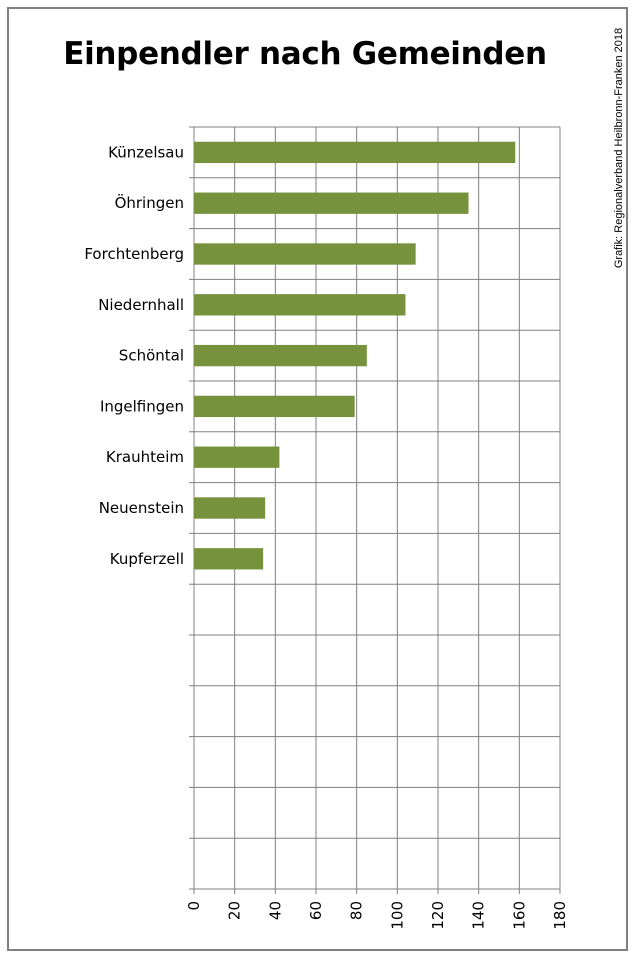 The width and height of the screenshot is (636, 958). What do you see at coordinates (146, 152) in the screenshot?
I see `category-label: Künzelsau` at bounding box center [146, 152].